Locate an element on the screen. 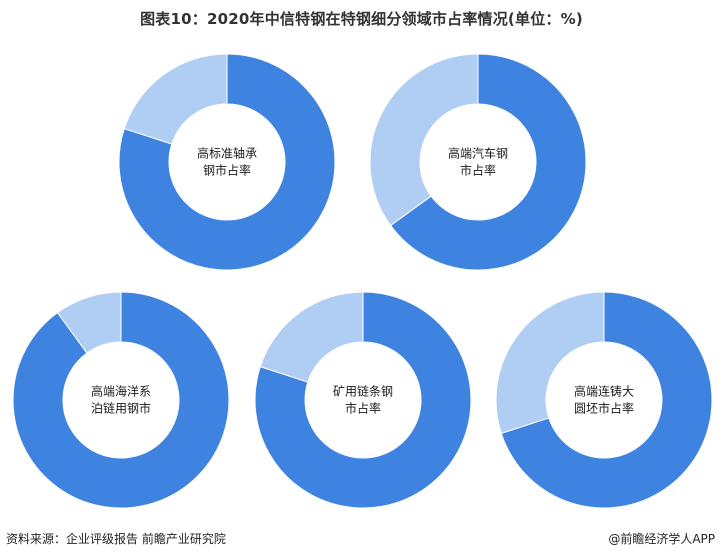 The width and height of the screenshot is (723, 558). donut-3-share-slice is located at coordinates (121, 400).